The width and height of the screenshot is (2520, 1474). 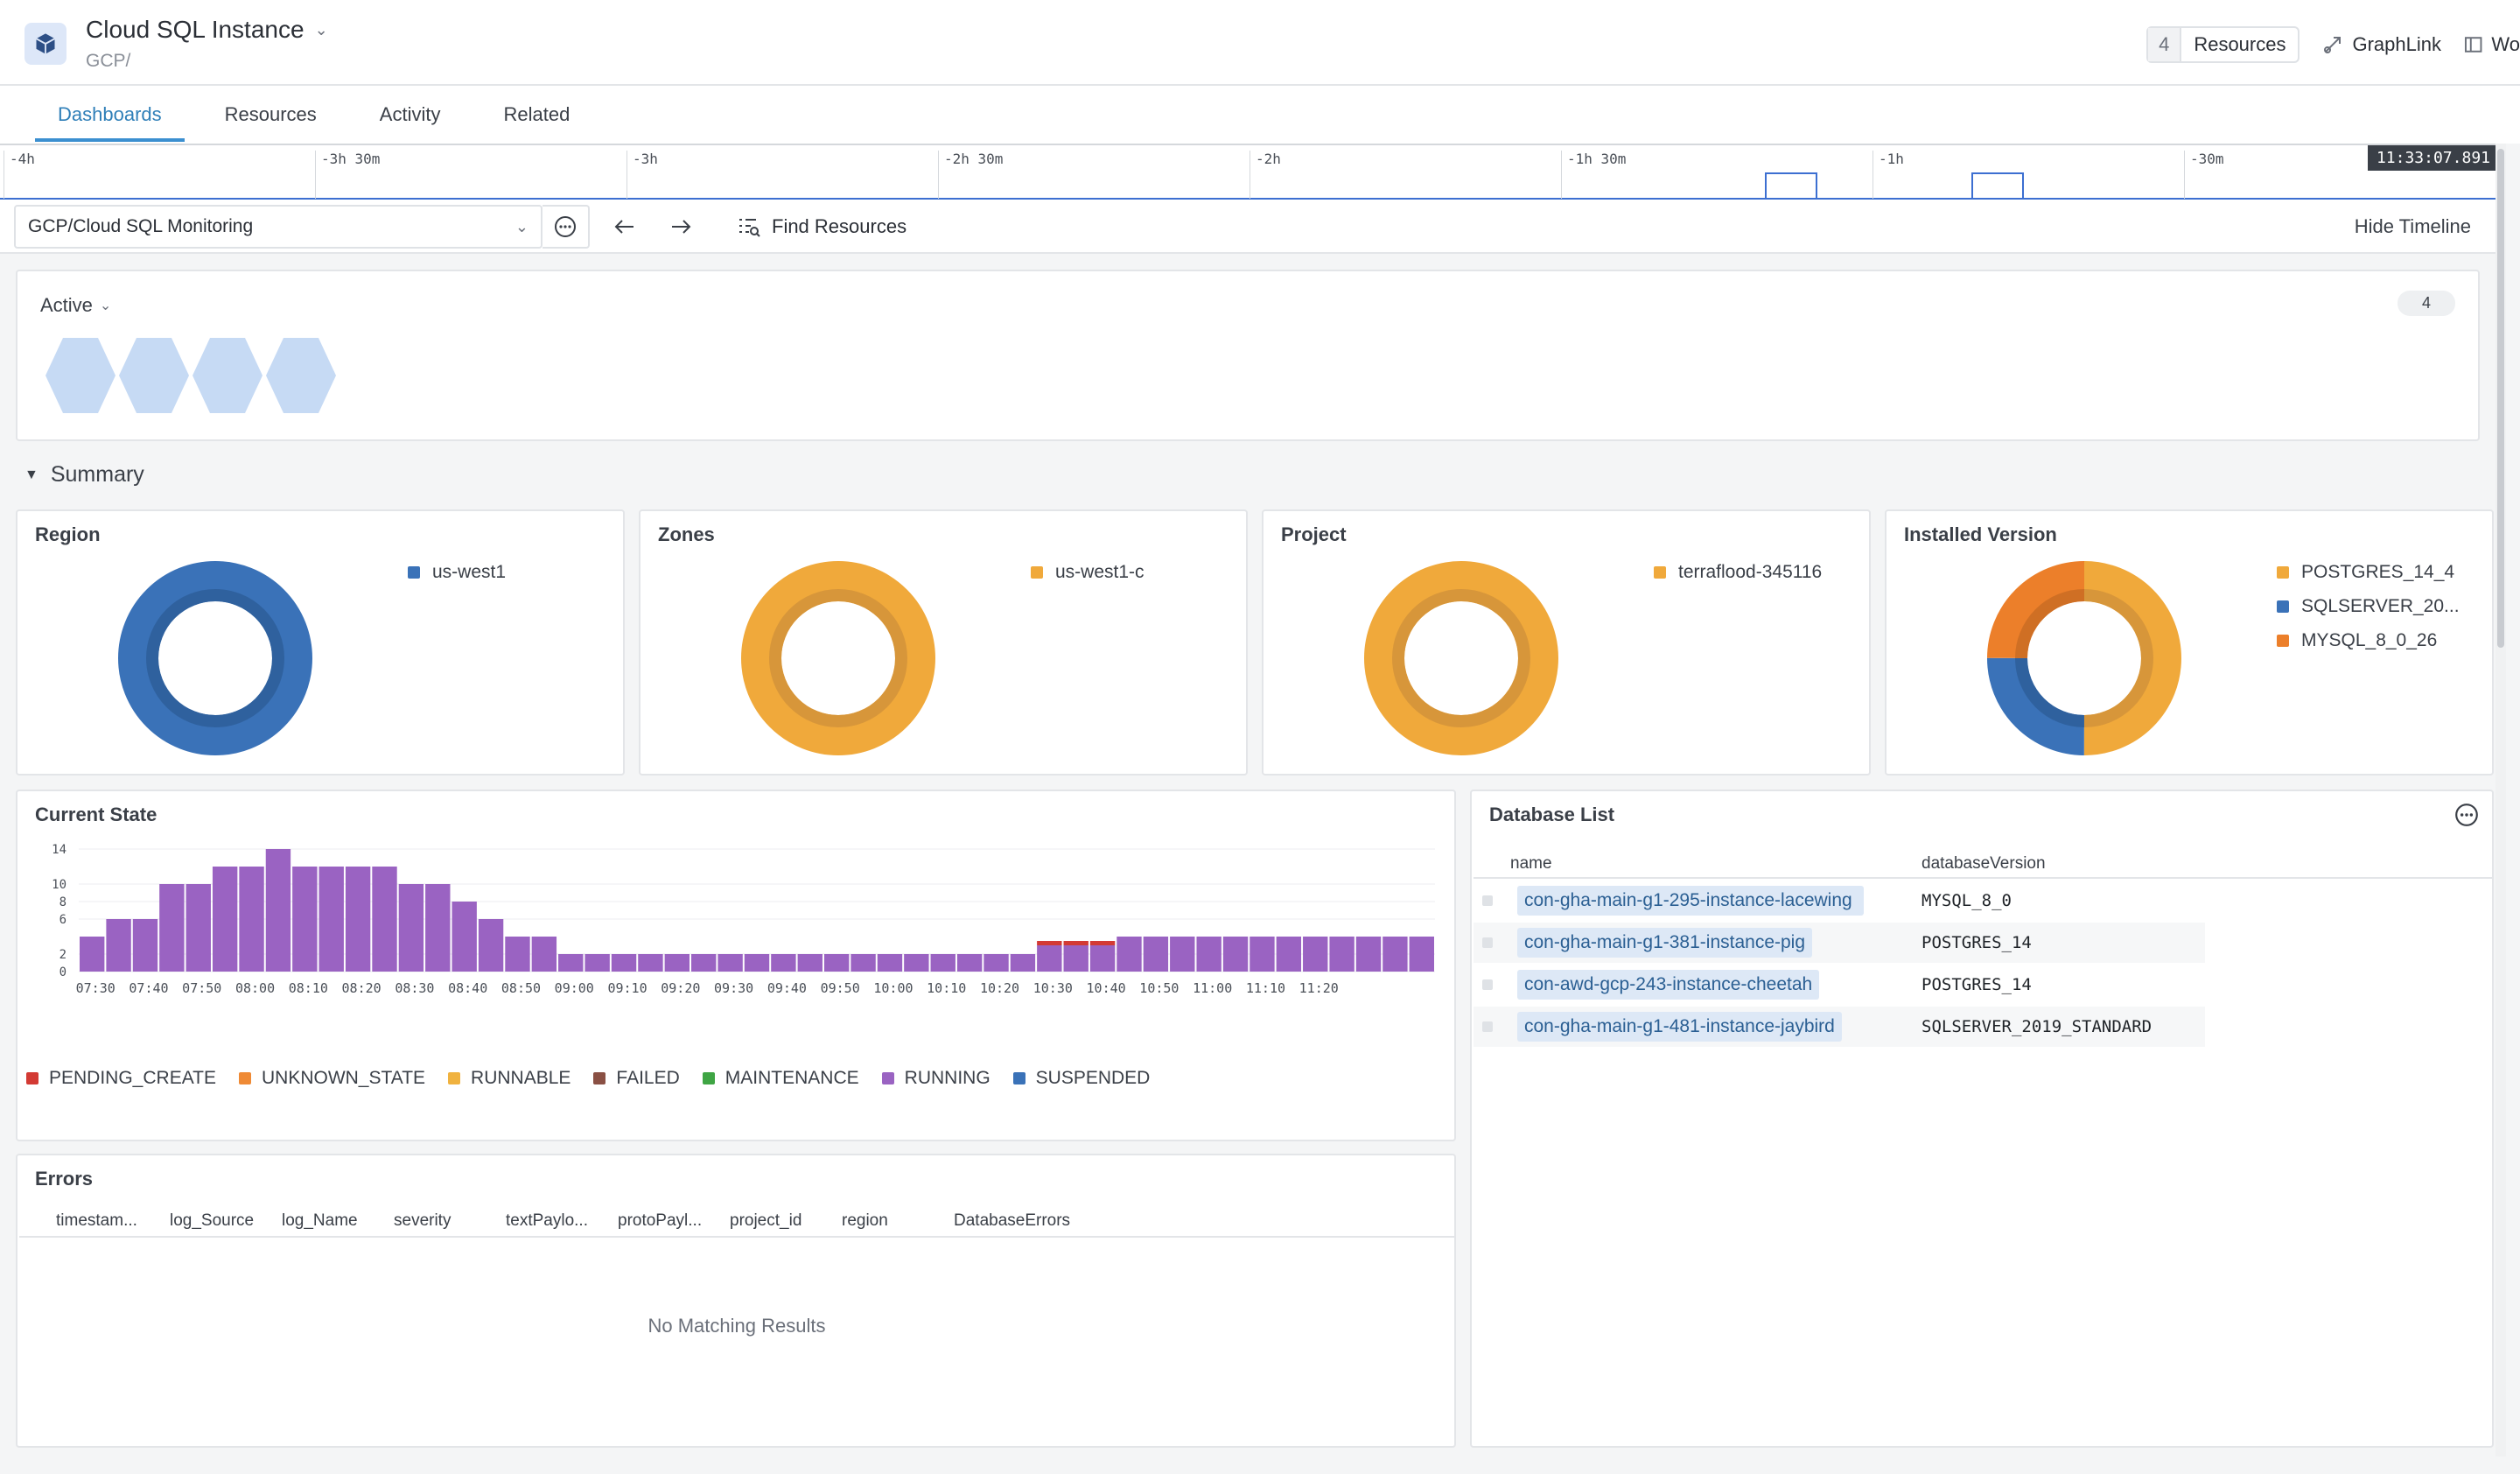 I want to click on column-header: DatabaseErrors, so click(x=1012, y=1220).